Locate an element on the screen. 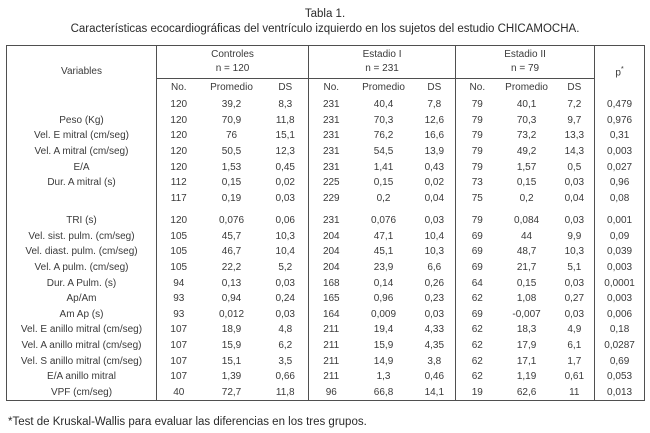 This screenshot has height=433, width=650. controles-promedio-cell: 22,2 is located at coordinates (231, 268).